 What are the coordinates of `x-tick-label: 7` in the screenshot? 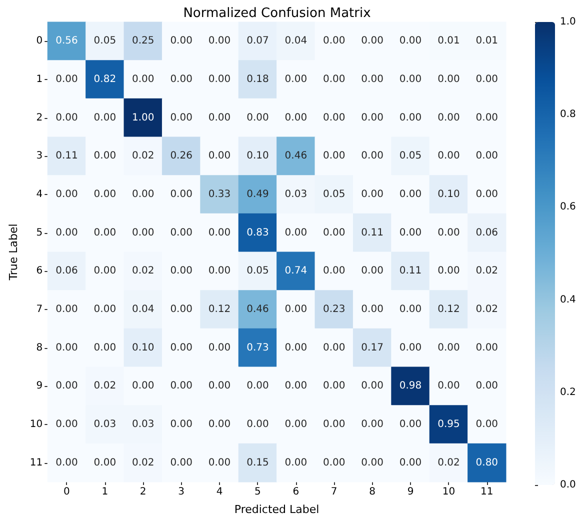 It's located at (334, 492).